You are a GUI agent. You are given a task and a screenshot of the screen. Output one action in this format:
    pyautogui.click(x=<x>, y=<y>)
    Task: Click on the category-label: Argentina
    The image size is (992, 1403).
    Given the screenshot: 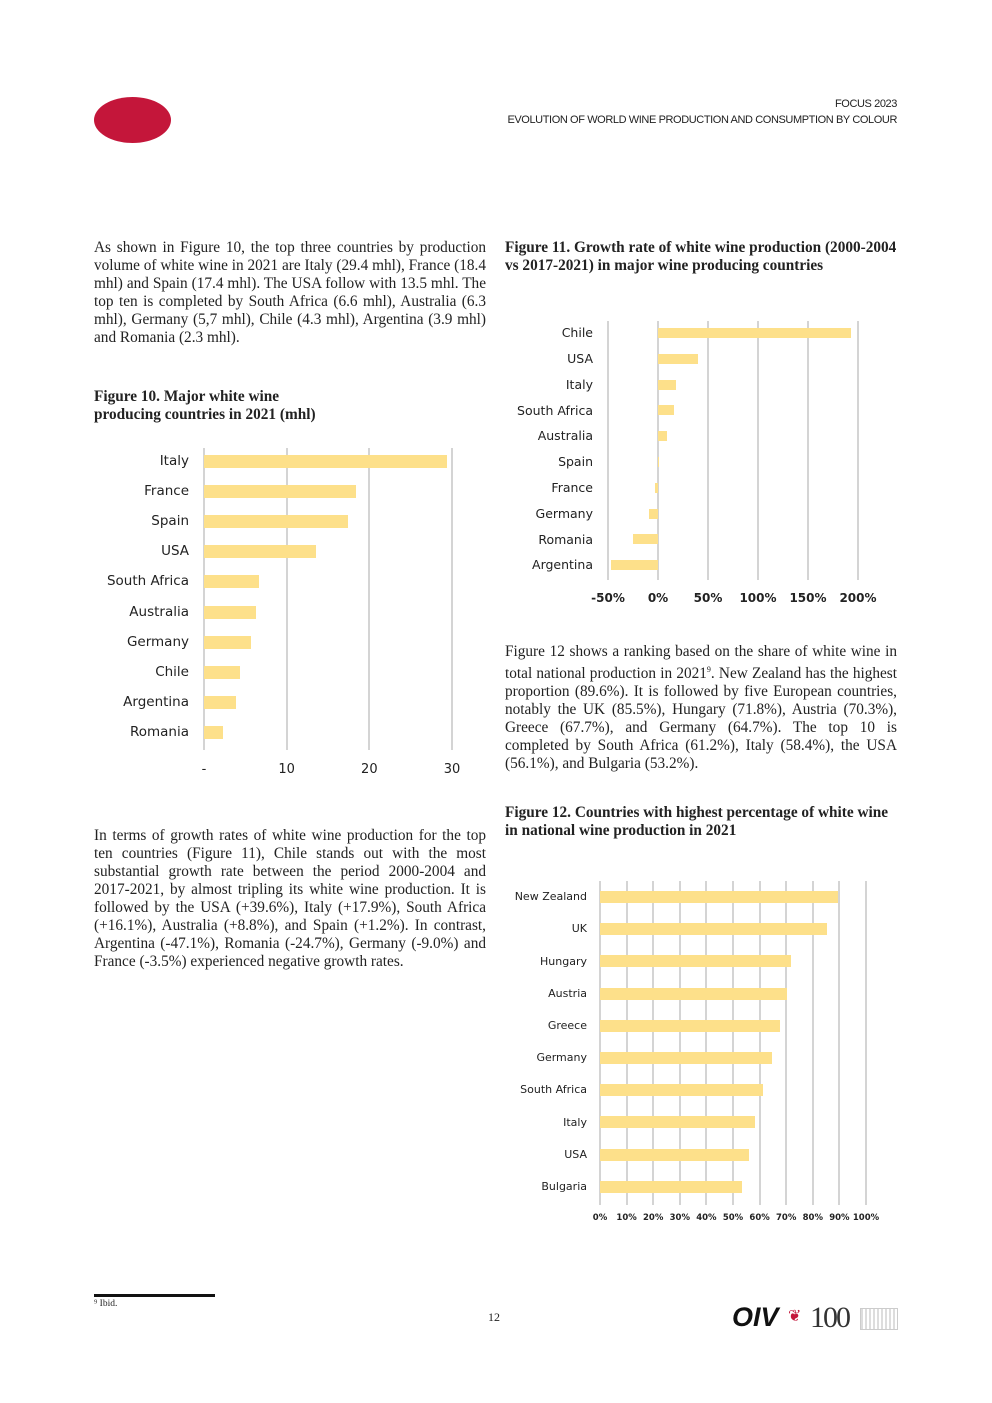 What is the action you would take?
    pyautogui.click(x=562, y=565)
    